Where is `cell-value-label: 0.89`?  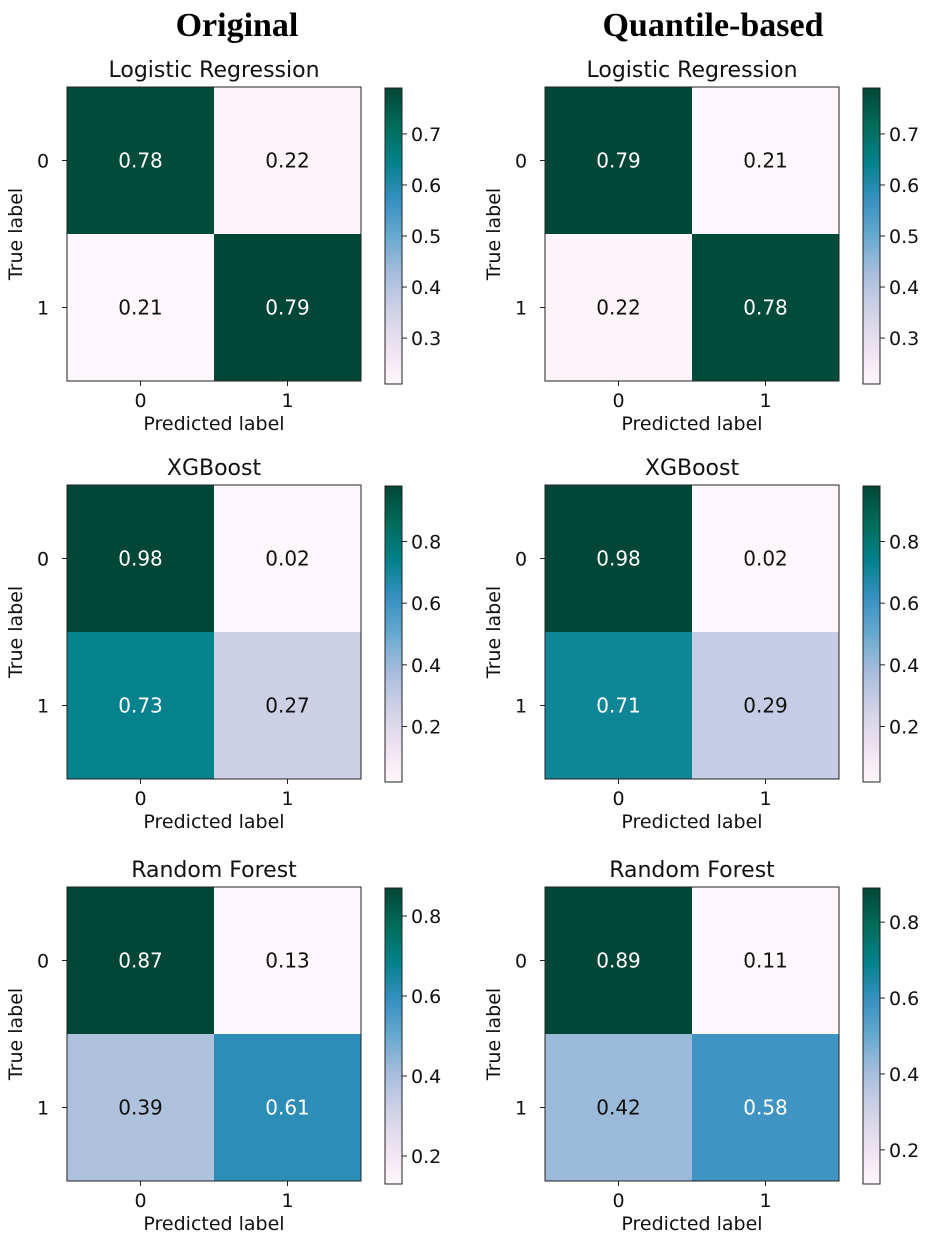
cell-value-label: 0.89 is located at coordinates (618, 961).